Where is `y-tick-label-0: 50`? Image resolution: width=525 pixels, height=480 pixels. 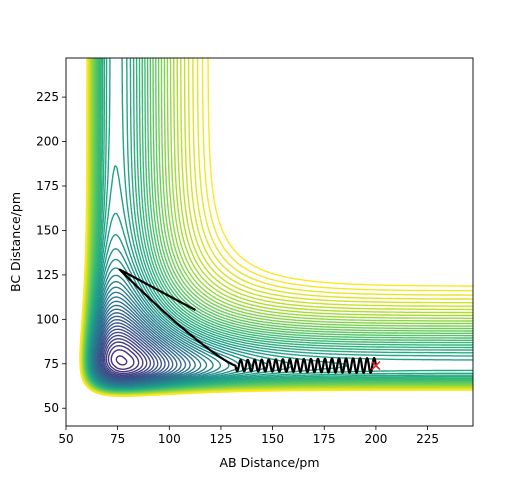 y-tick-label-0: 50 is located at coordinates (51, 408).